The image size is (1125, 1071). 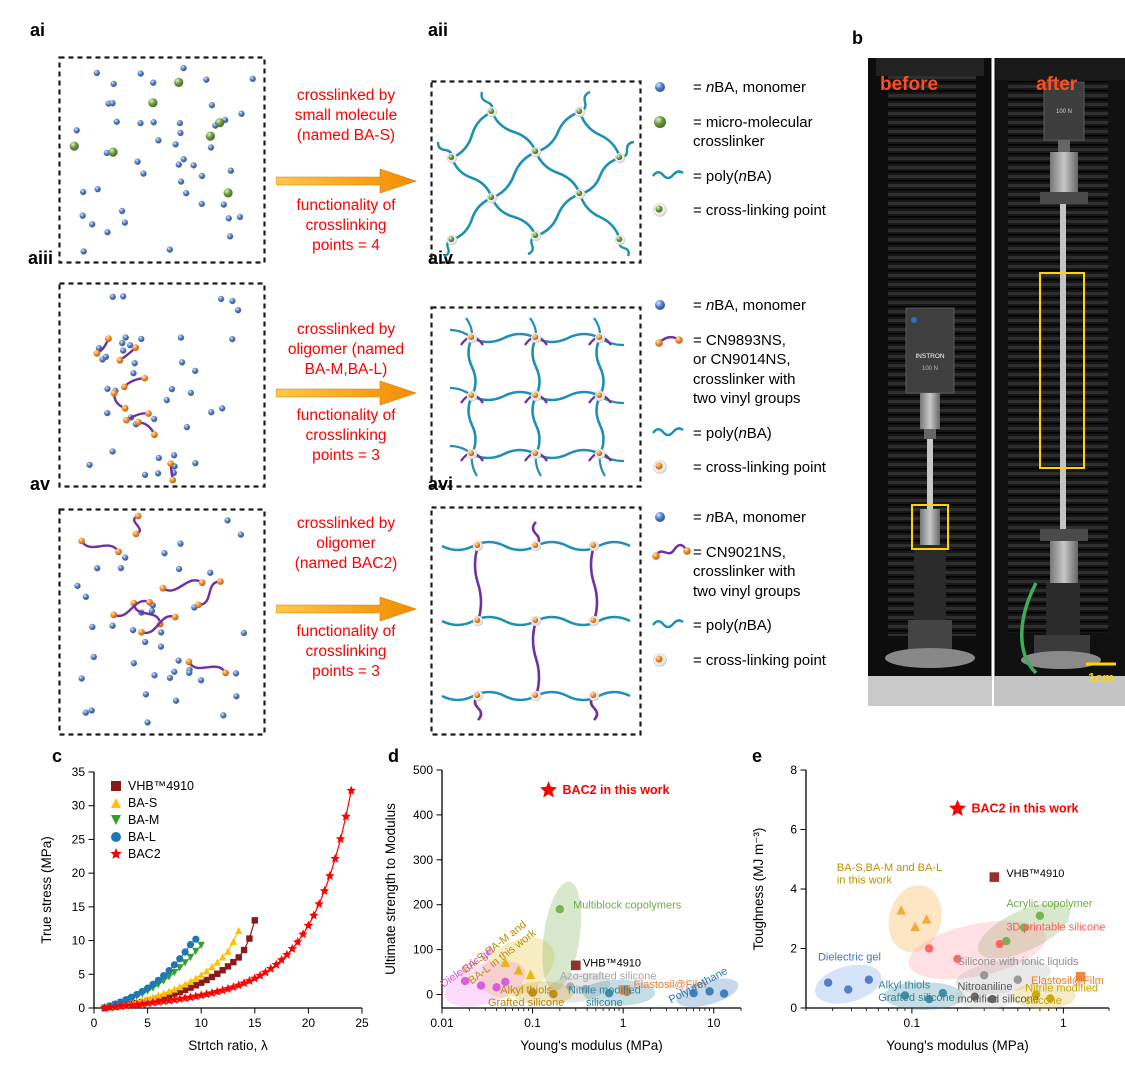 What do you see at coordinates (954, 938) in the screenshot?
I see `data-points` at bounding box center [954, 938].